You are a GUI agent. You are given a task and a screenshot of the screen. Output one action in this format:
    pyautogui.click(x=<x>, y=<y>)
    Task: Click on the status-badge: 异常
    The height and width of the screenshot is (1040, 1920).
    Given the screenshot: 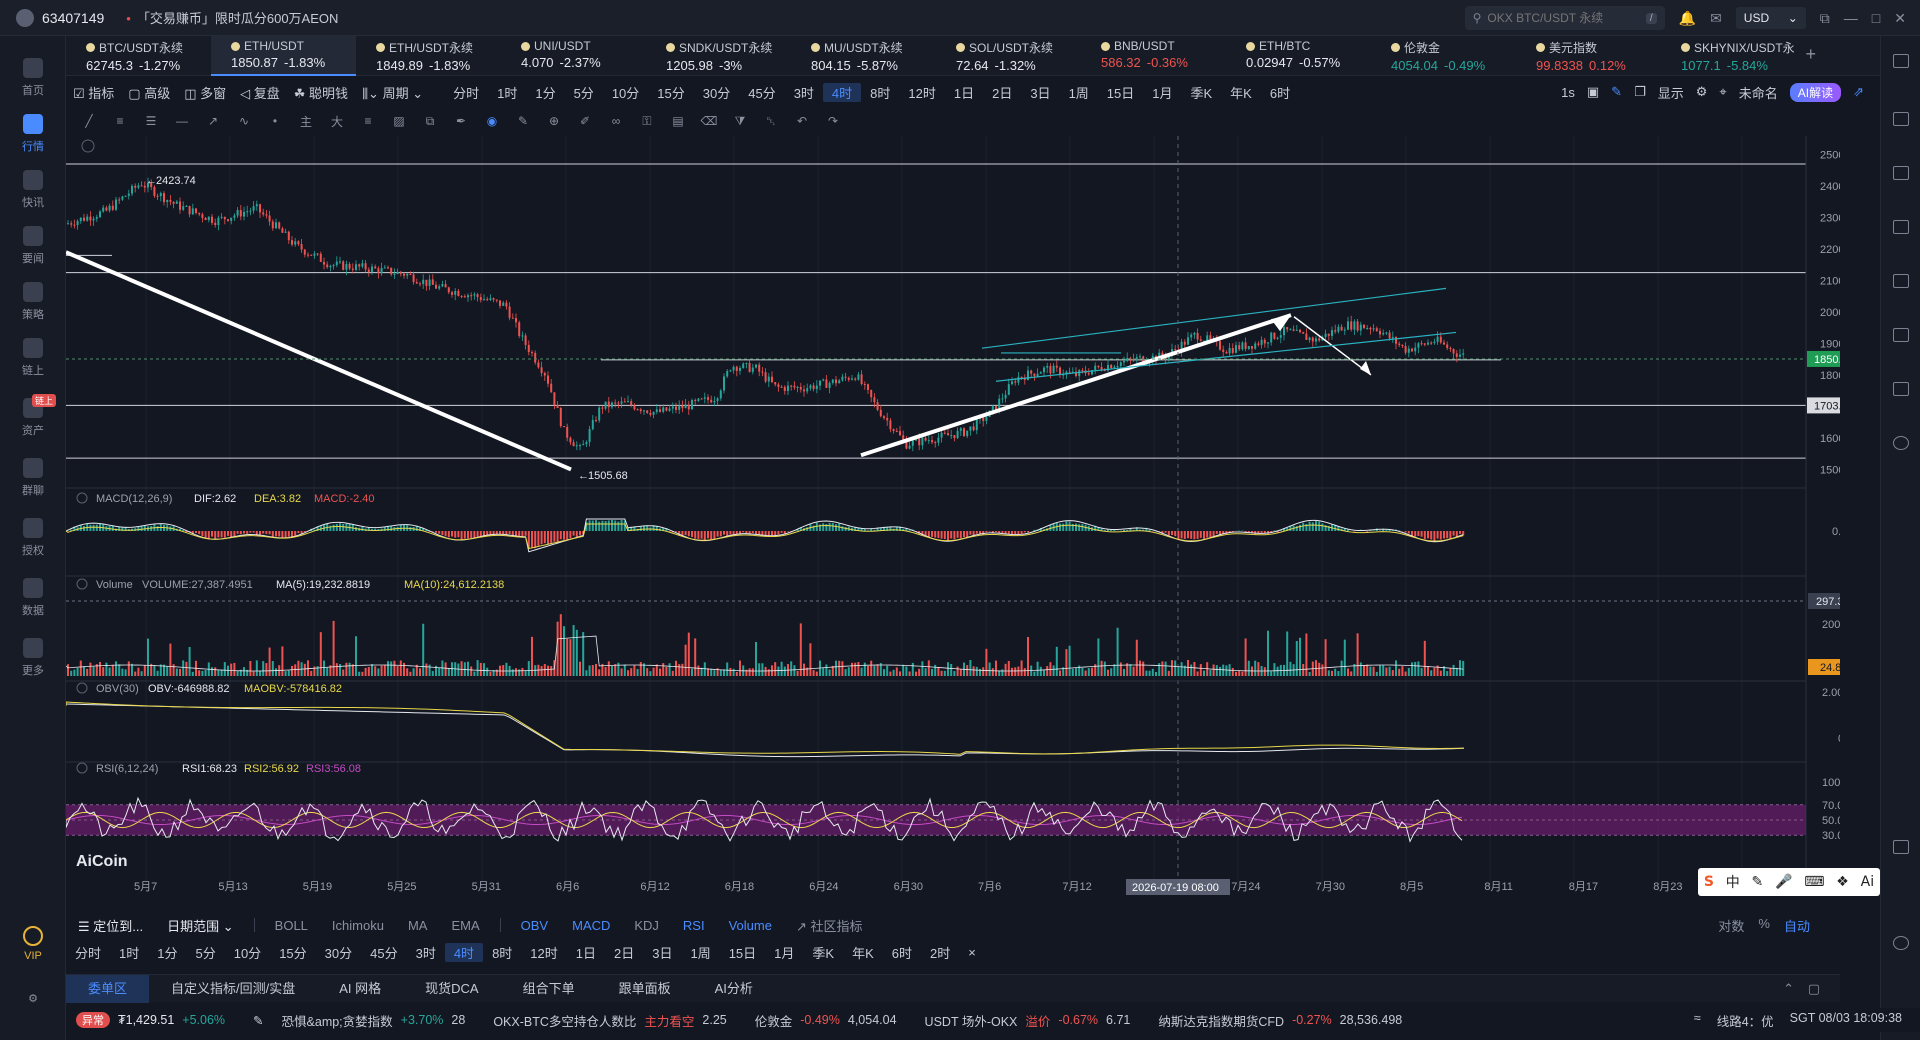 What is the action you would take?
    pyautogui.click(x=93, y=1020)
    